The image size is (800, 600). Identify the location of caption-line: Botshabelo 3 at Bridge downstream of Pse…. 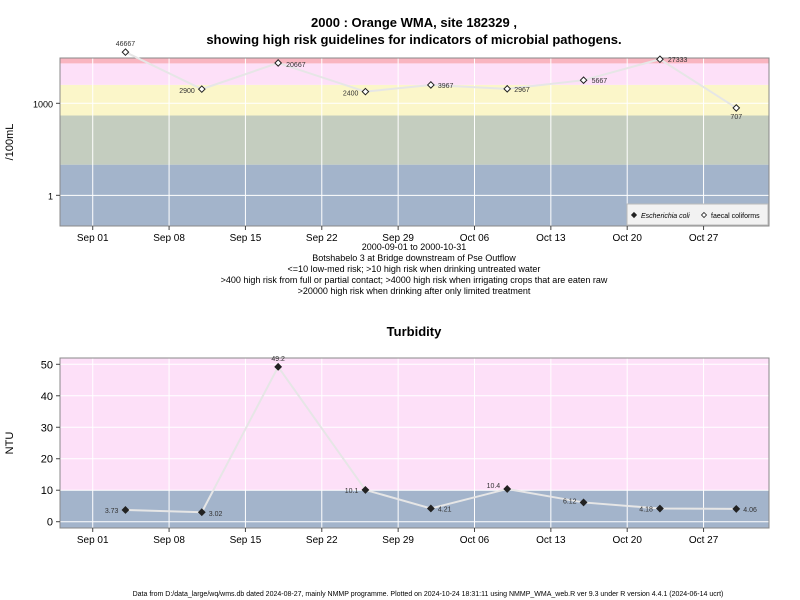
(414, 258).